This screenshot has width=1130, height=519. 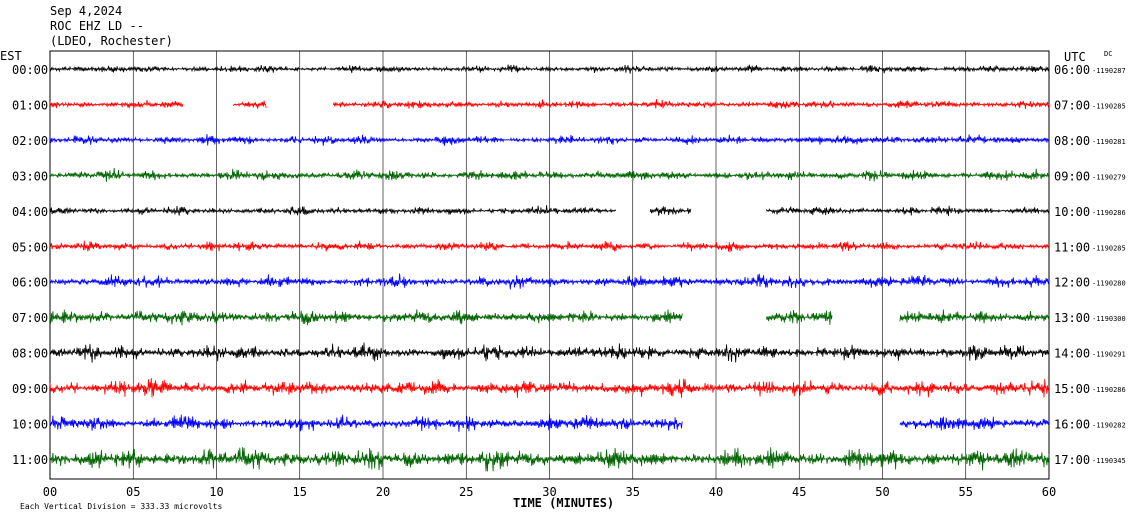 I want to click on dc-label: DC, so click(x=1108, y=54).